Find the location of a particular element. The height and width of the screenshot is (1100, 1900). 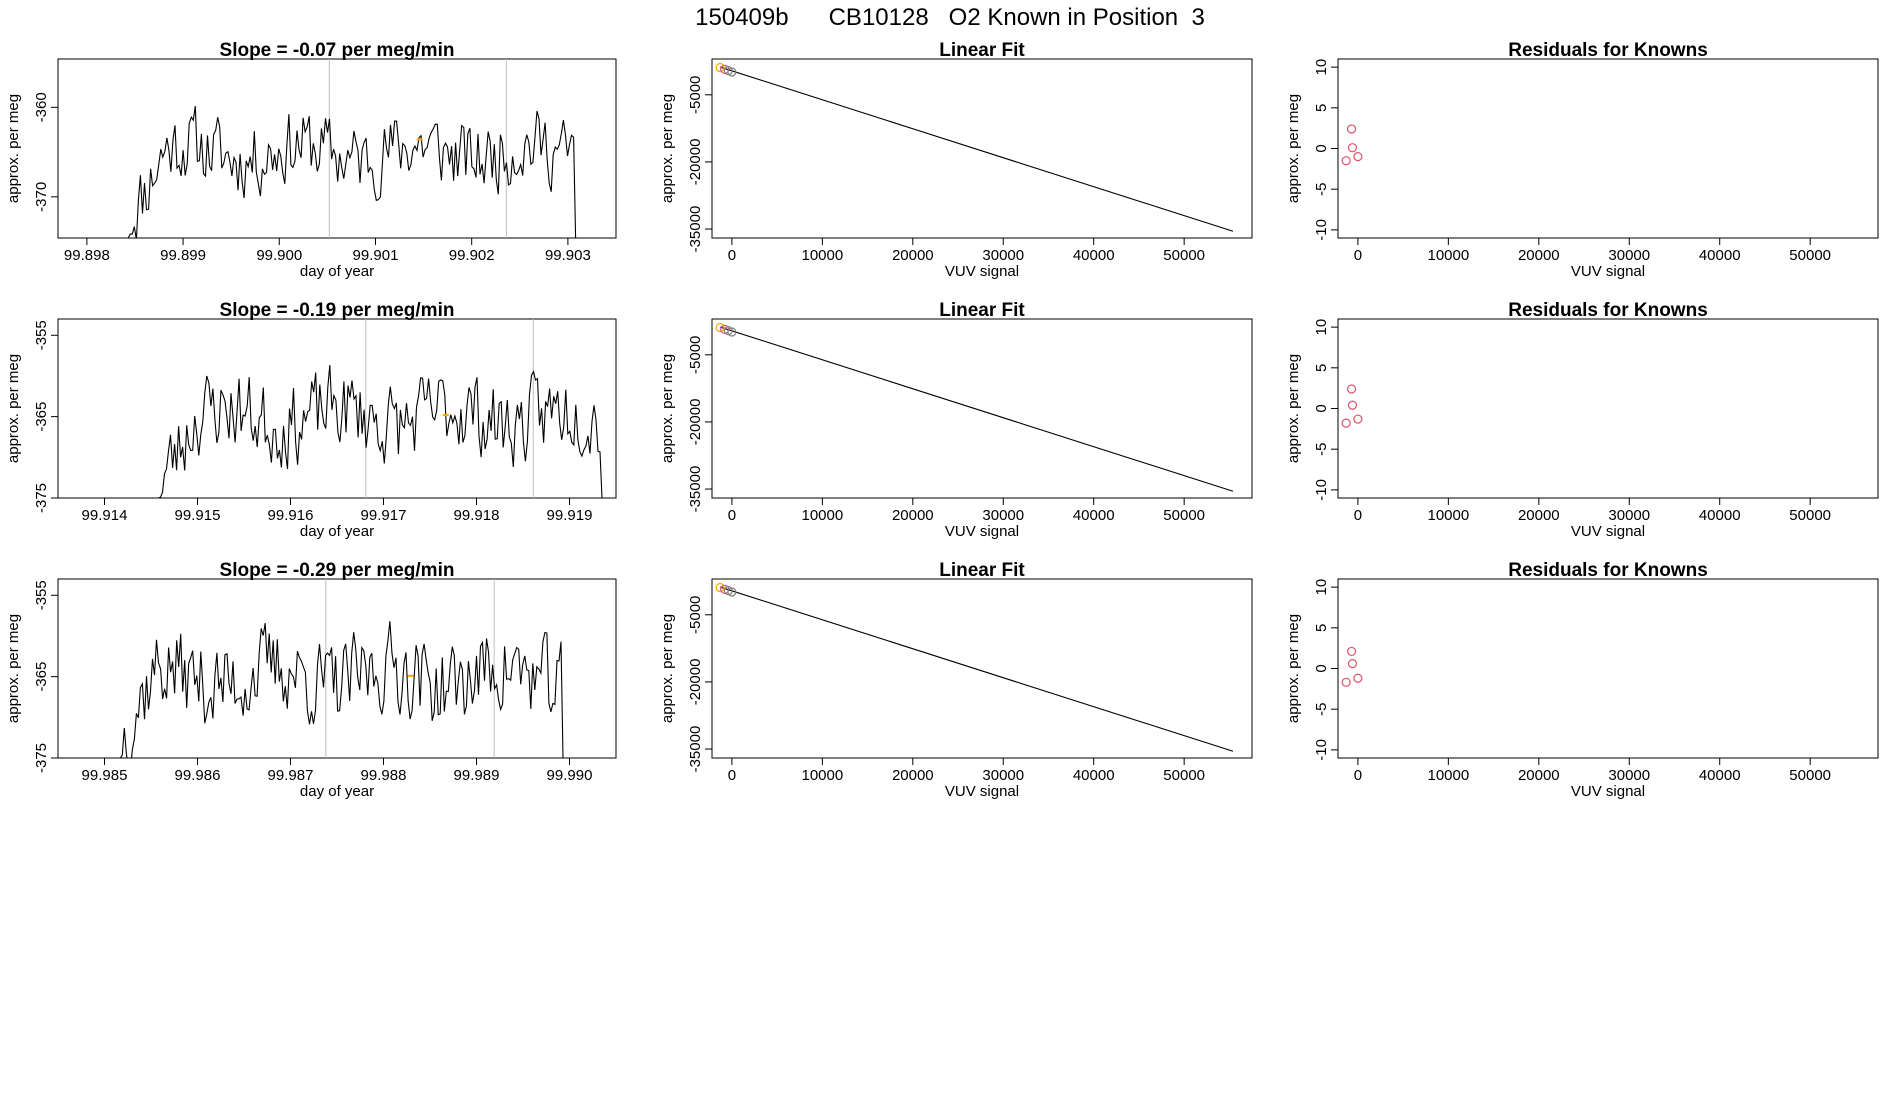

x-tick-label: 99.988 is located at coordinates (384, 775).